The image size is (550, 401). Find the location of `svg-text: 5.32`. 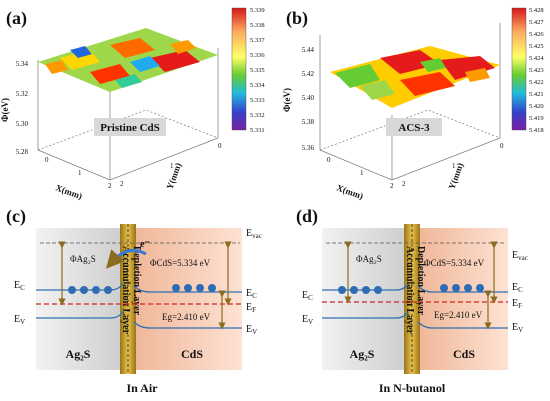

svg-text: 5.32 is located at coordinates (22, 94).